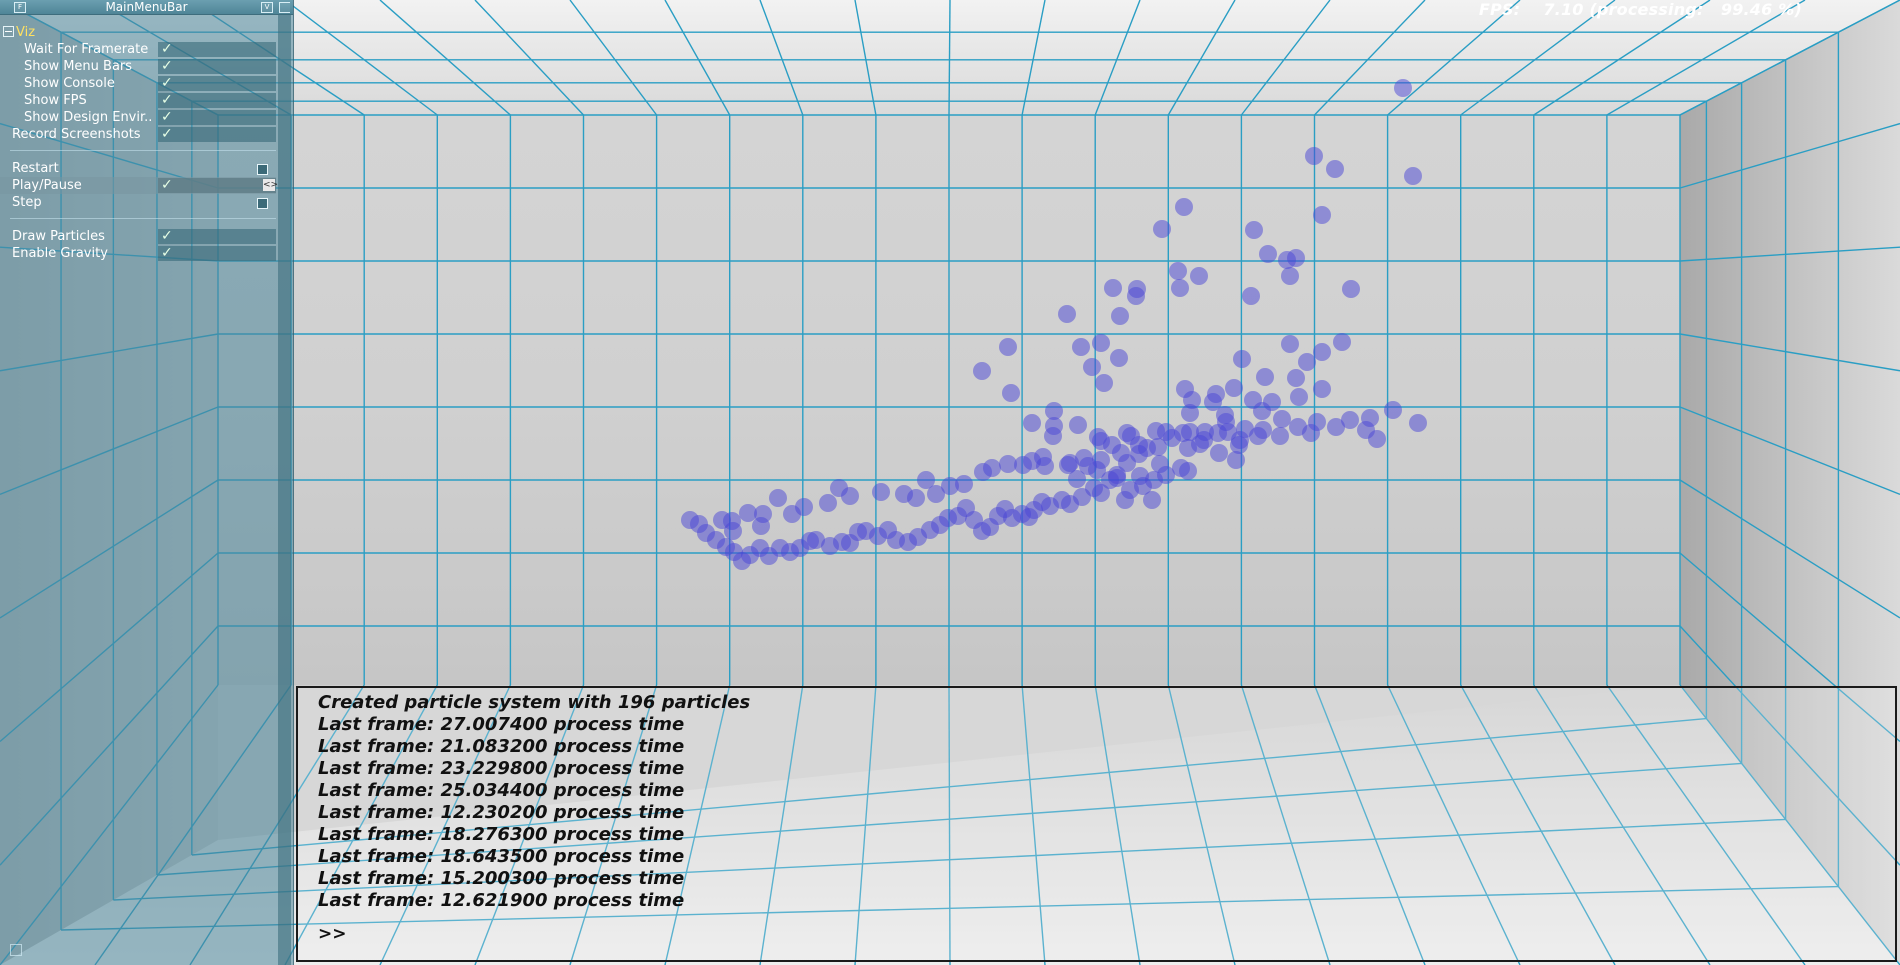 The image size is (1900, 965). What do you see at coordinates (501, 724) in the screenshot?
I see `console-line: Last frame: 27.007400 process time` at bounding box center [501, 724].